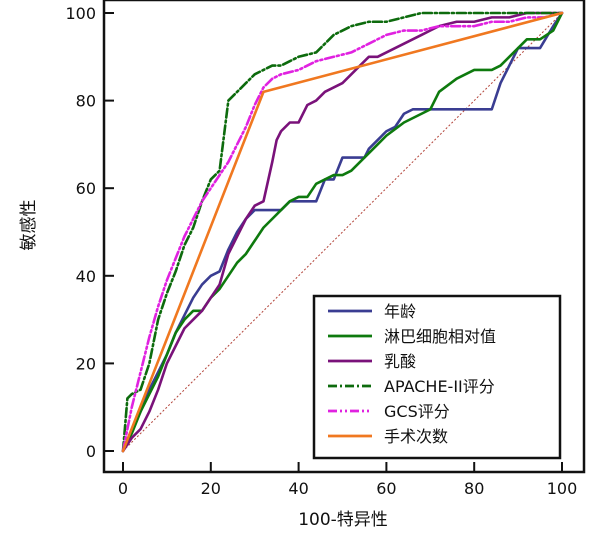 Image resolution: width=590 pixels, height=533 pixels. What do you see at coordinates (91, 451) in the screenshot?
I see `y-tick-label: 0` at bounding box center [91, 451].